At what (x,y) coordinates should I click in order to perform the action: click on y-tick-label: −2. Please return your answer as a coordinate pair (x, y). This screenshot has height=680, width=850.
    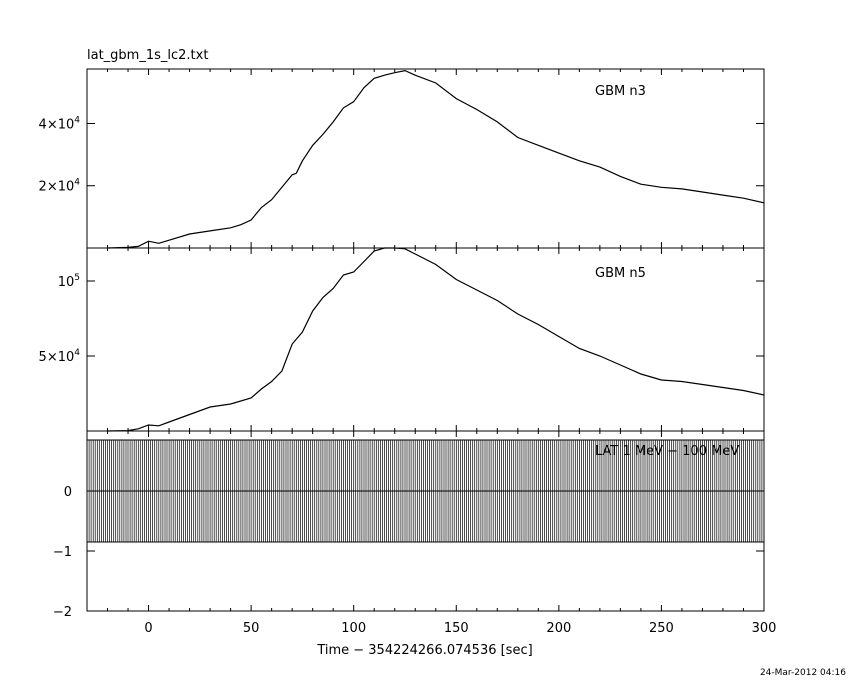
    Looking at the image, I should click on (62, 612).